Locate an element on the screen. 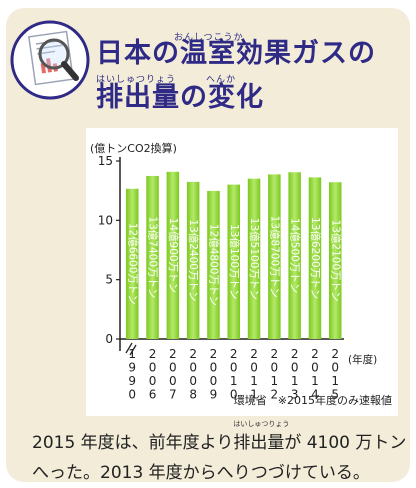  bar-value-label: 14億500万トン is located at coordinates (295, 255).